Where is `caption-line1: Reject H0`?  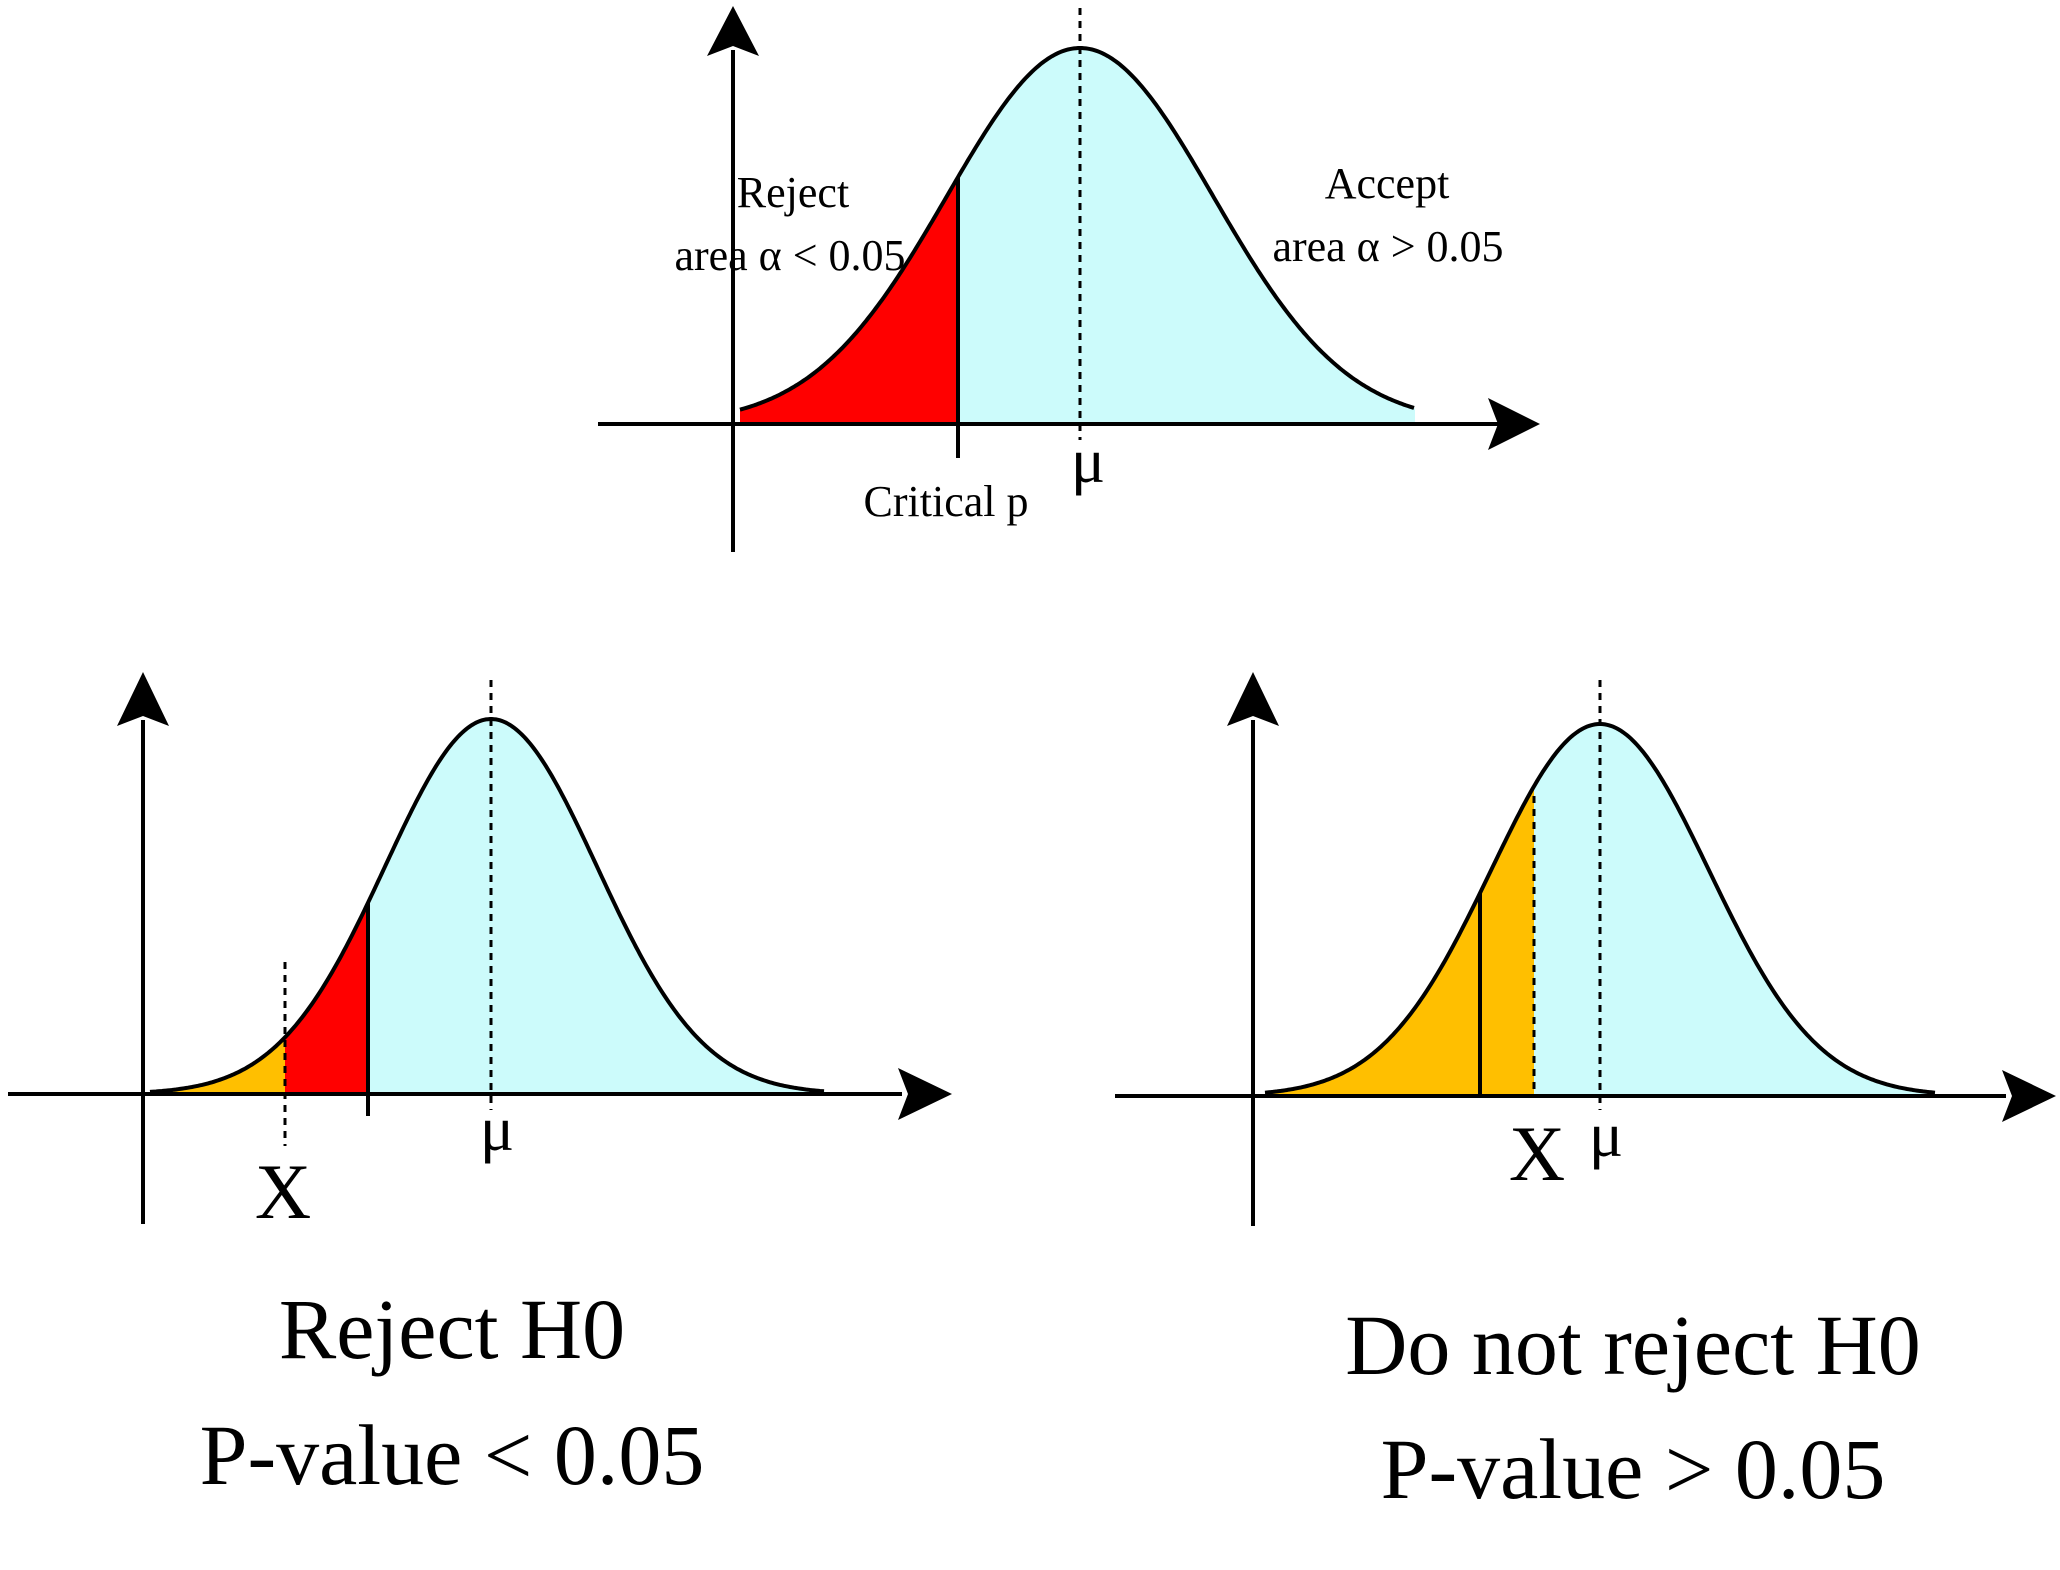 caption-line1: Reject H0 is located at coordinates (452, 1329).